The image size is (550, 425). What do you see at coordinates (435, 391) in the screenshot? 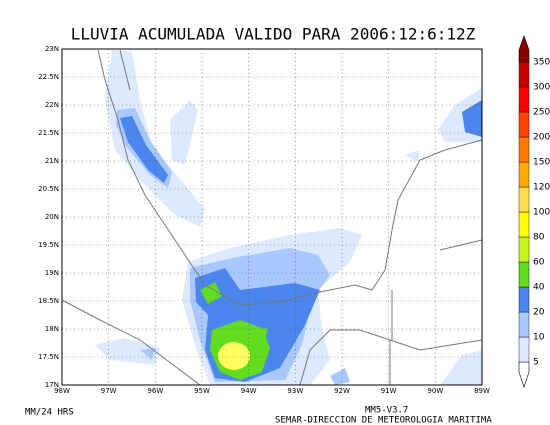
I see `x-tick-label: 90W` at bounding box center [435, 391].